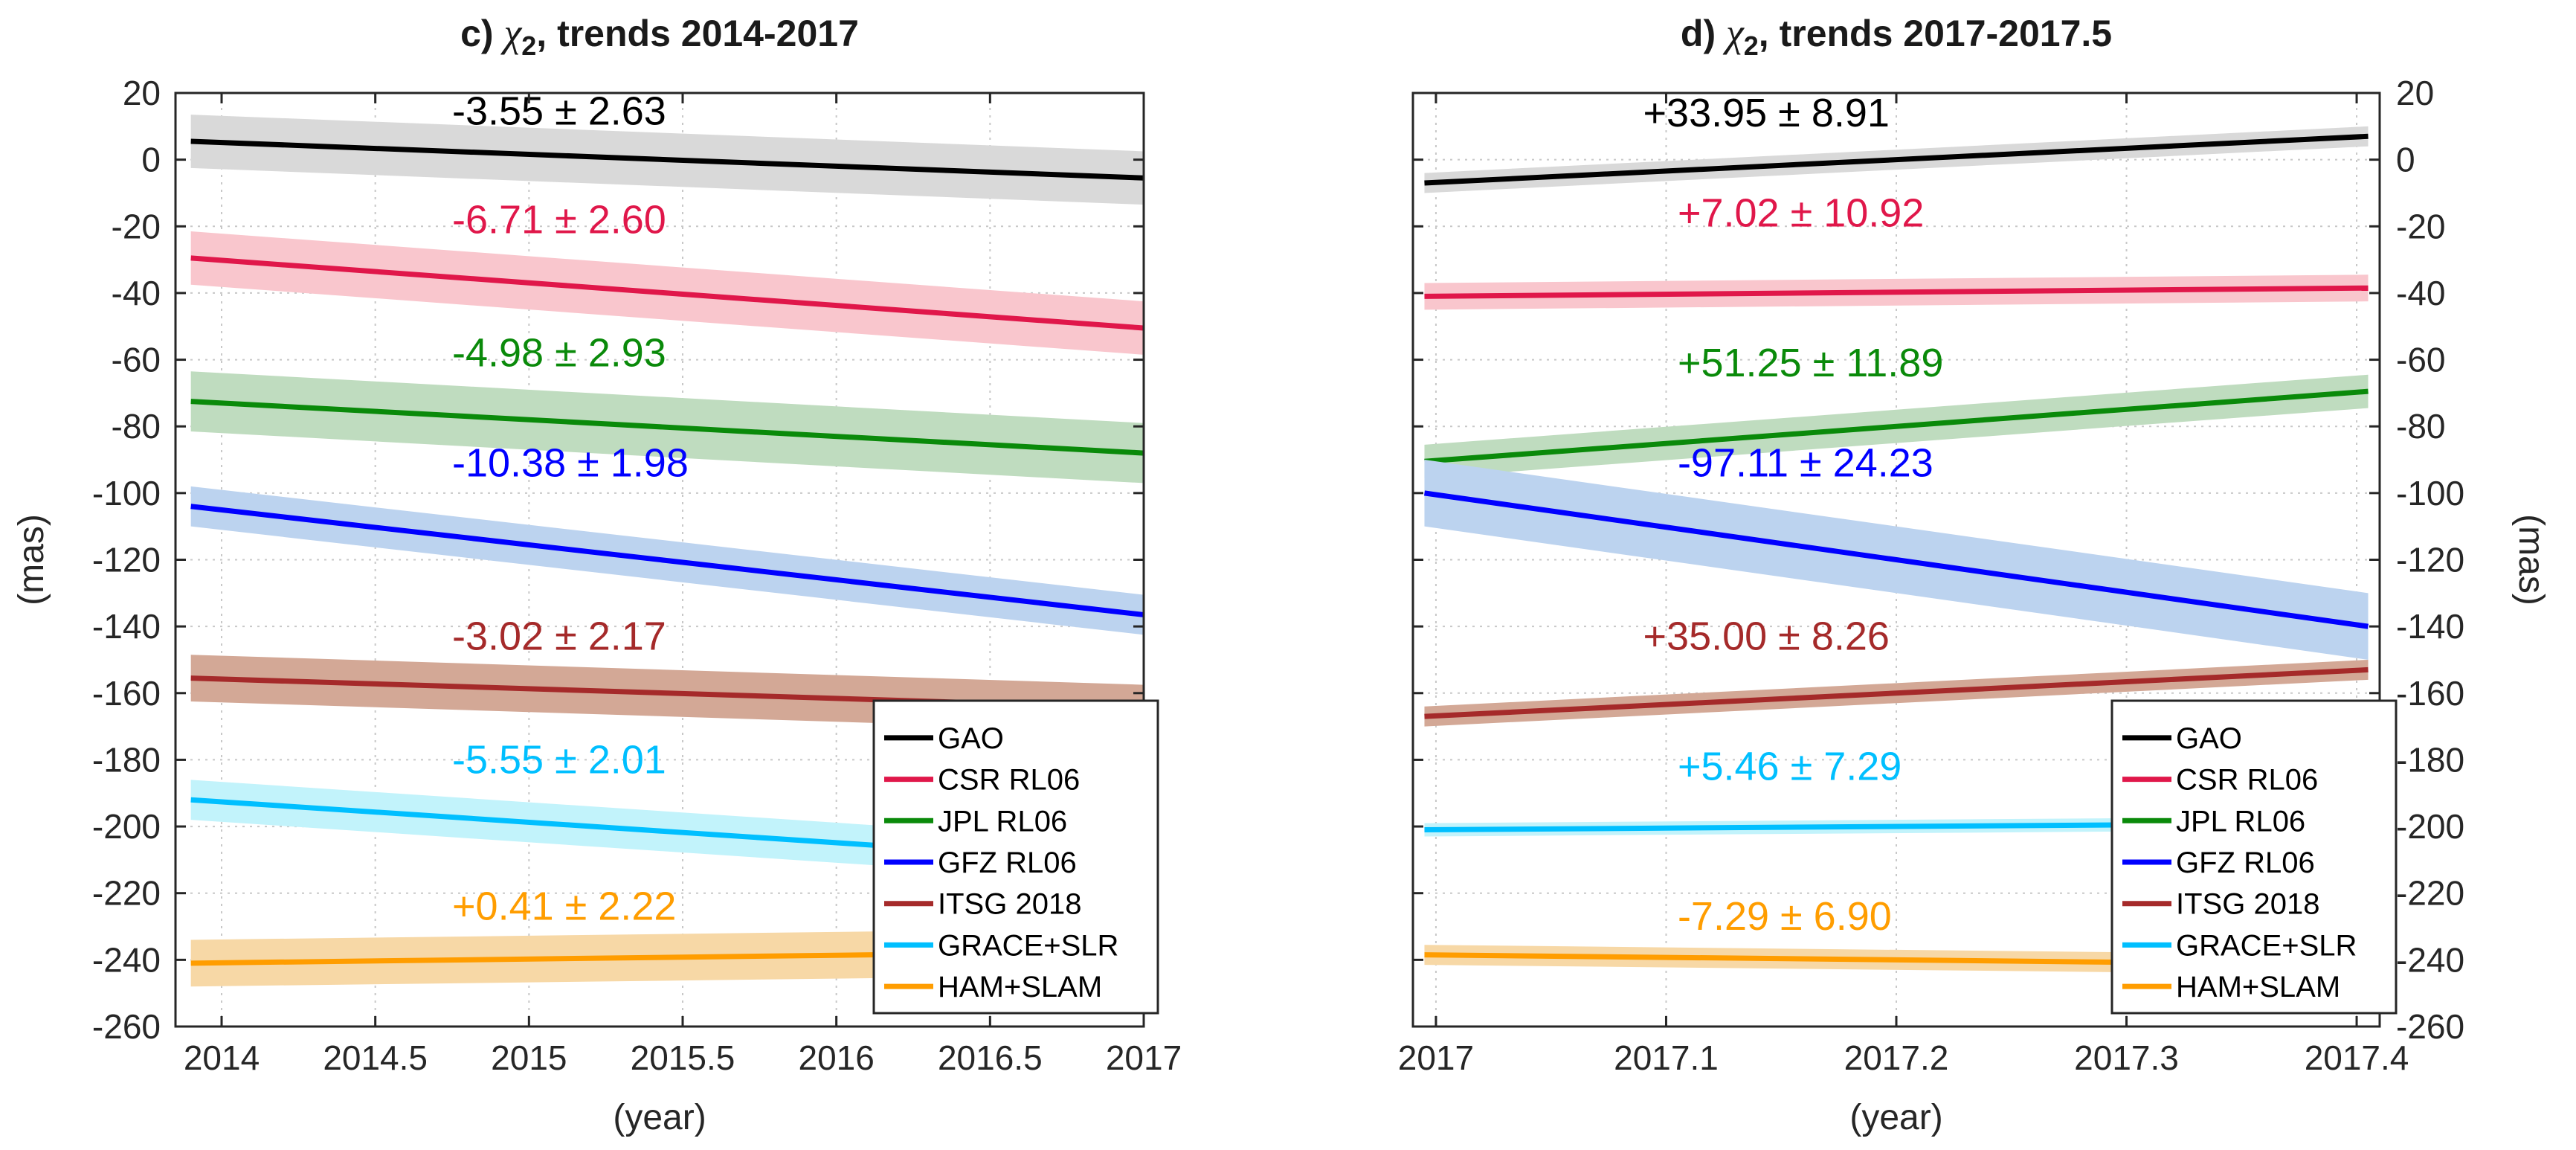 The height and width of the screenshot is (1150, 2576). I want to click on title-suffix: , trends 2014-2017, so click(697, 33).